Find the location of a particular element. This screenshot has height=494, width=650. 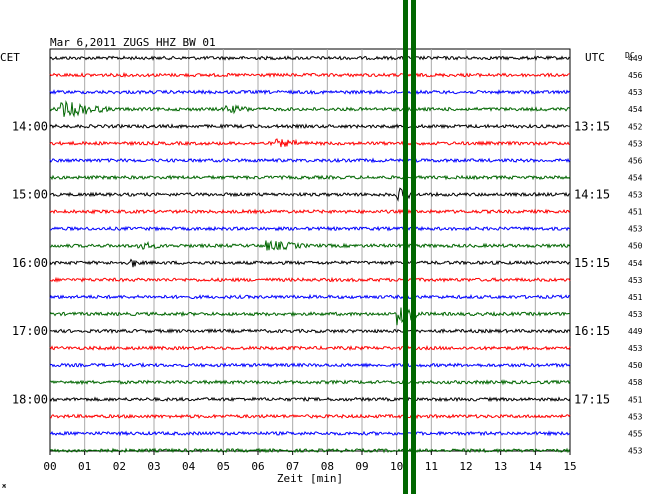

left-time-label: 16:00 is located at coordinates (30, 263).